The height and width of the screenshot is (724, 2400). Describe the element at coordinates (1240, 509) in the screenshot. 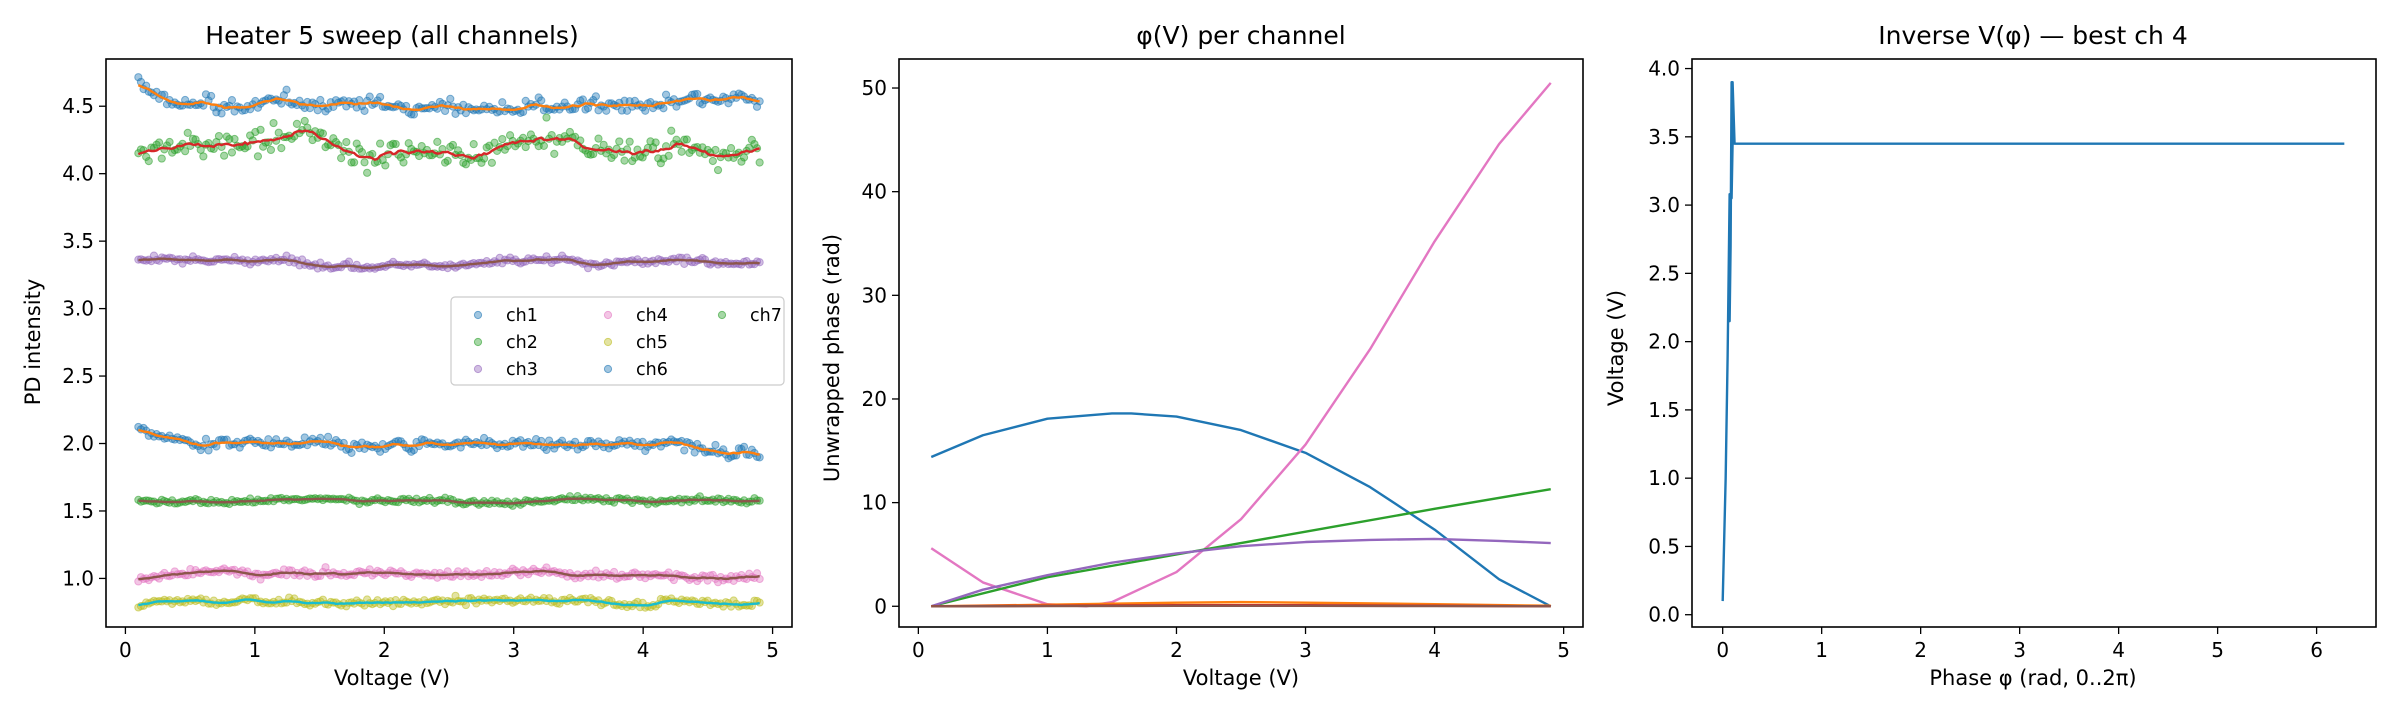

I see `series-line-blue` at that location.